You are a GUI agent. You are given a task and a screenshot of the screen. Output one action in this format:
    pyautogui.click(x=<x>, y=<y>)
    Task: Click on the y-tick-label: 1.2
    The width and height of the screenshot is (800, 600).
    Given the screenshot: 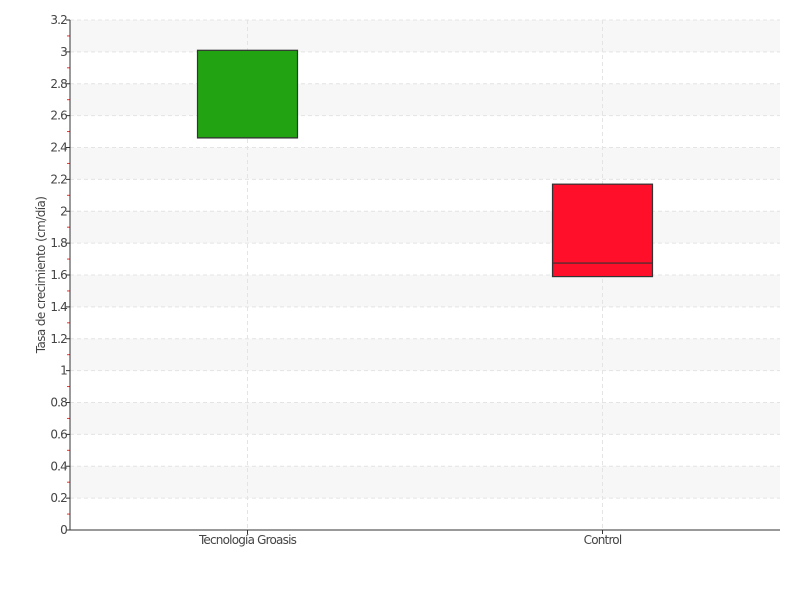 What is the action you would take?
    pyautogui.click(x=58, y=339)
    